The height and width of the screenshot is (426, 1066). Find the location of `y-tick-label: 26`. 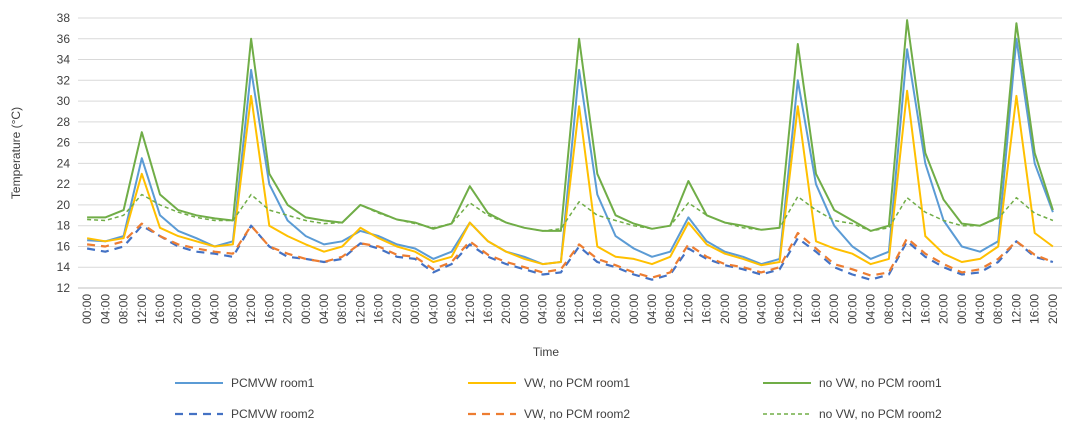

y-tick-label: 26 is located at coordinates (64, 143).